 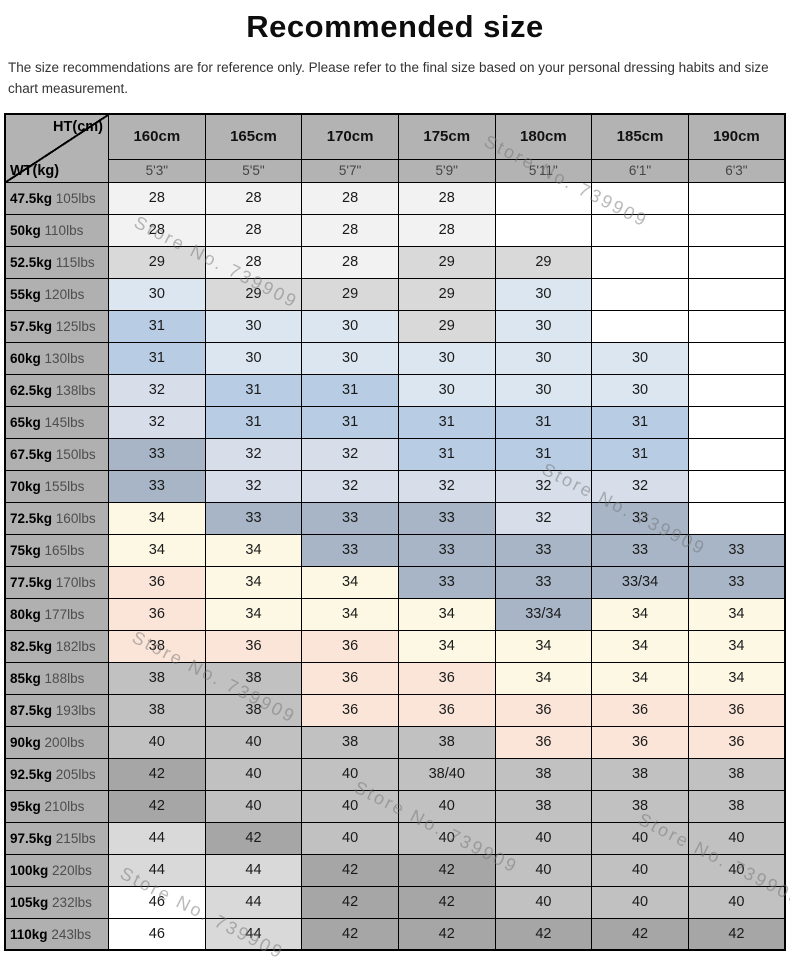 What do you see at coordinates (72, 902) in the screenshot?
I see `weight-lbs-label: 232lbs` at bounding box center [72, 902].